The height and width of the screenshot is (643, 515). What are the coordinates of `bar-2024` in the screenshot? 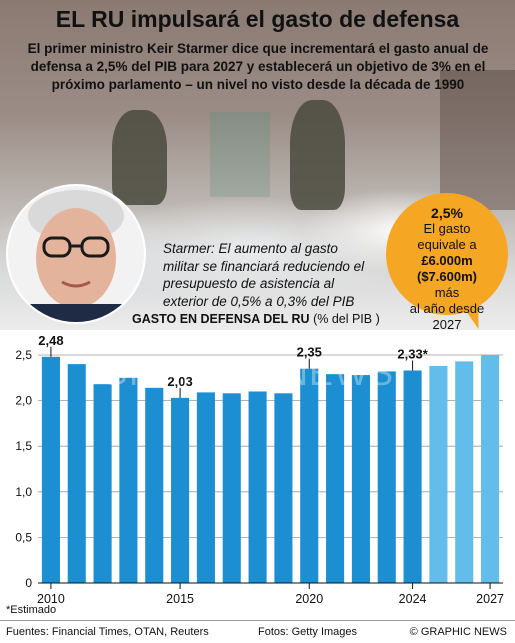 It's located at (412, 476).